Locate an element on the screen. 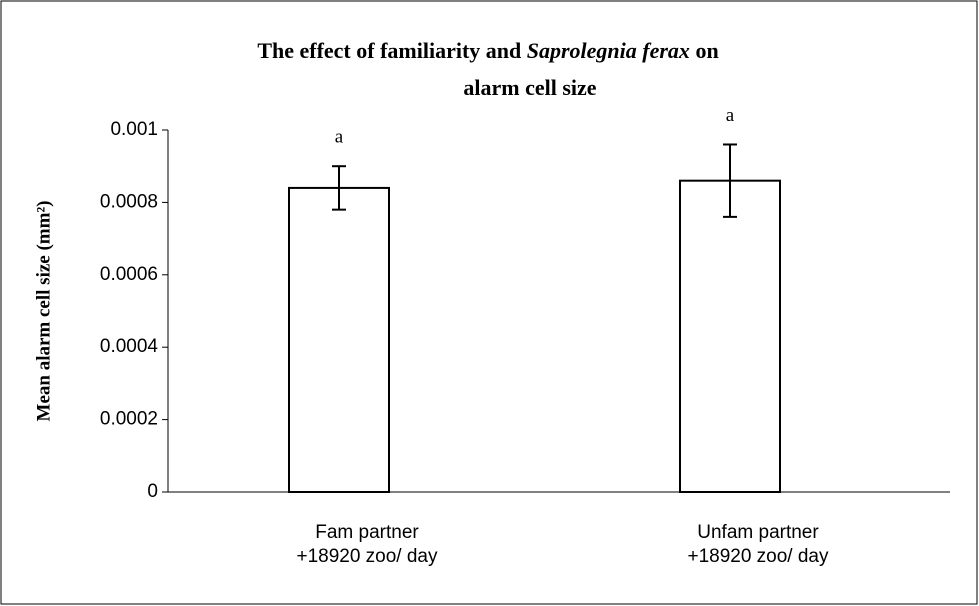  x-tick-label: Unfam partner +18920 zoo/ day is located at coordinates (758, 544).